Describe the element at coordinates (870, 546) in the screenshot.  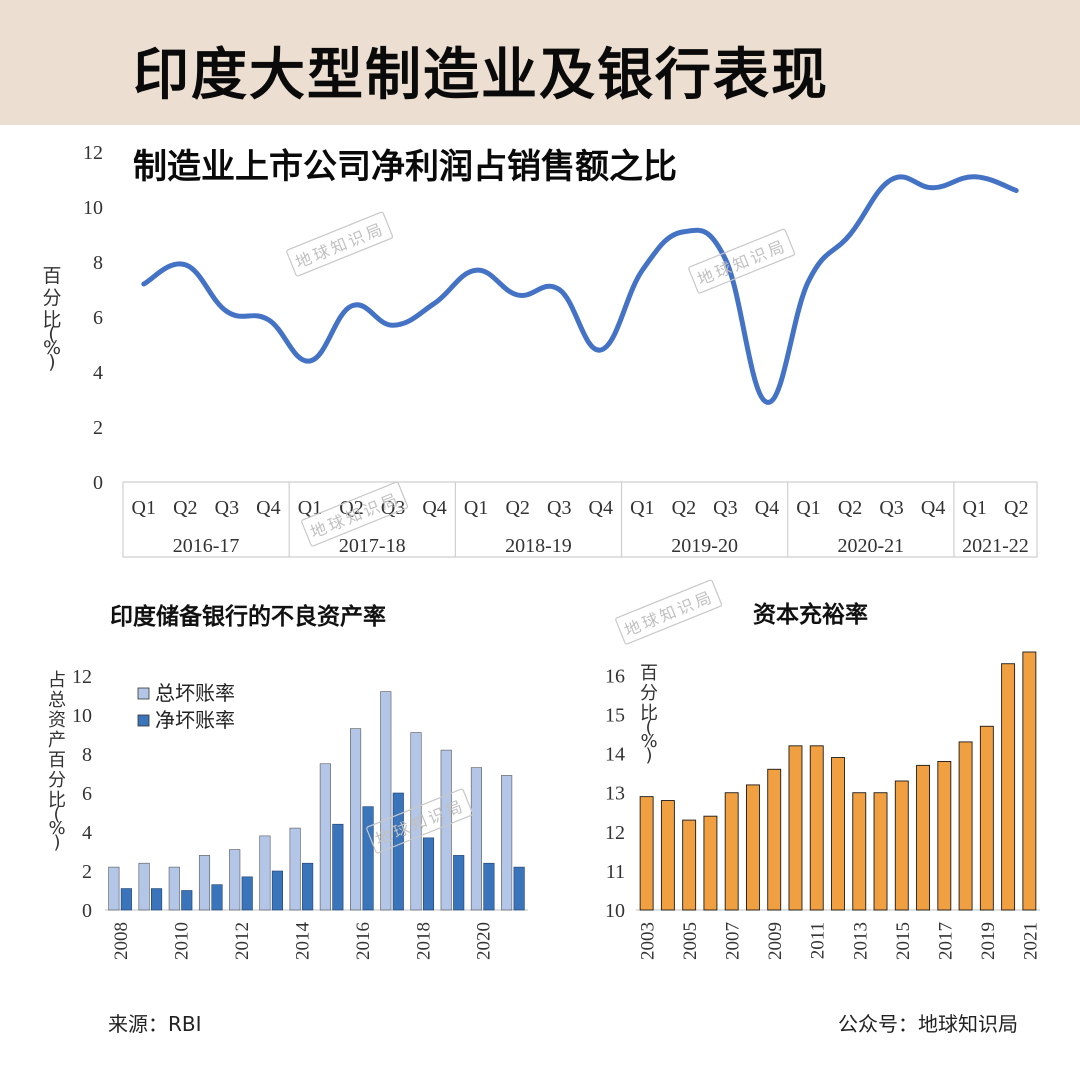
I see `x-group-label: 2020-21` at that location.